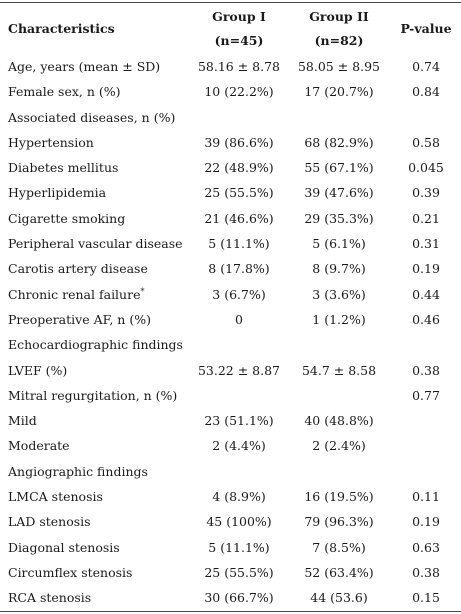  I want to click on table-row: Mild 23 (51.1%) 40 (48.8%), so click(230, 420).